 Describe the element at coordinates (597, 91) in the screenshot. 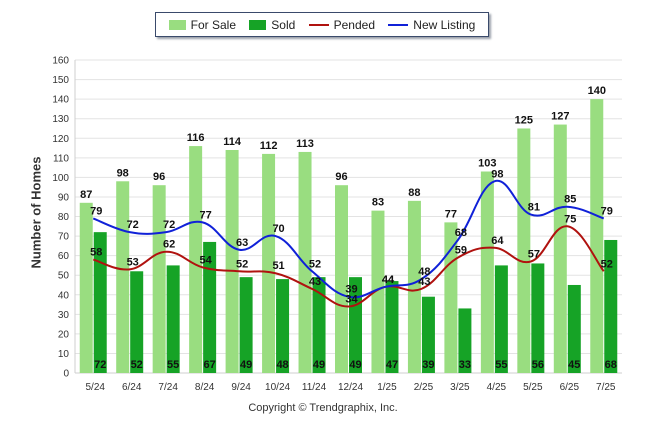

I see `label-for-sale: 140` at that location.